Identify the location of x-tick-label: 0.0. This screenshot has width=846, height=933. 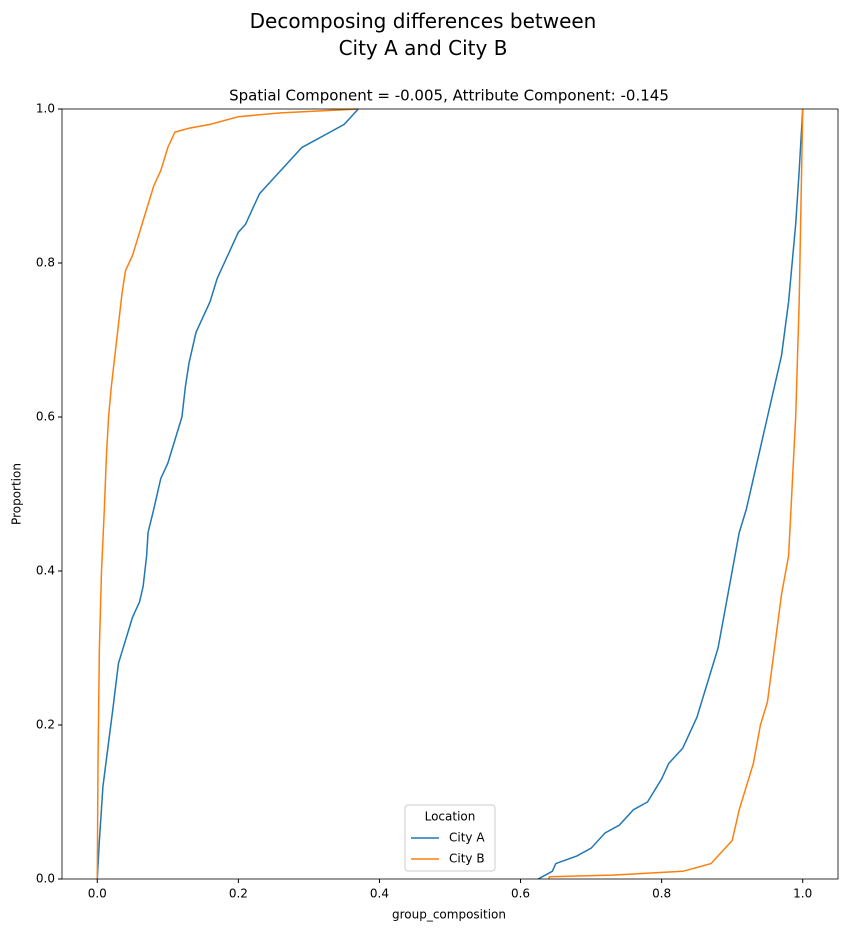
(97, 894).